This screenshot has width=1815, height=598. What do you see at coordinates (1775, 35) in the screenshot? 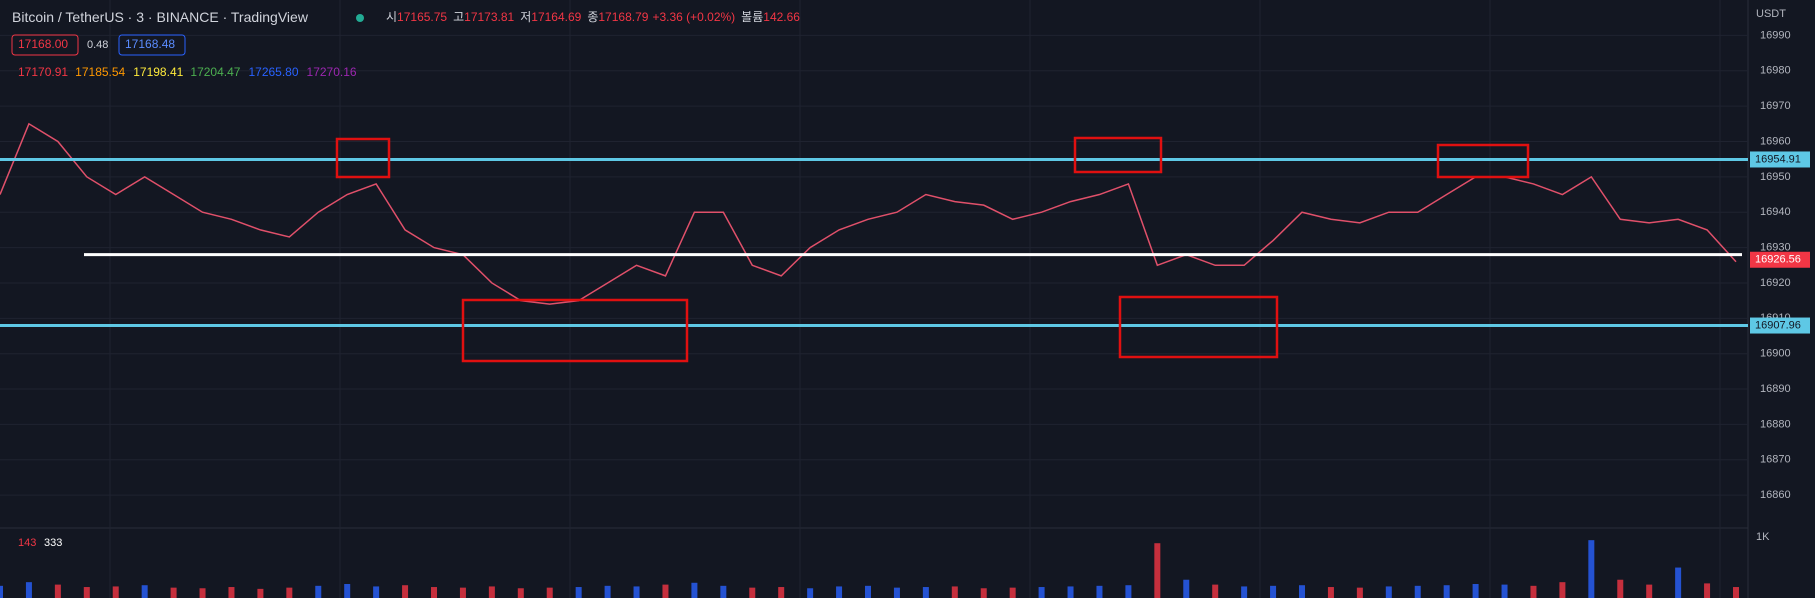
I see `y-tick-label: 16990` at bounding box center [1775, 35].